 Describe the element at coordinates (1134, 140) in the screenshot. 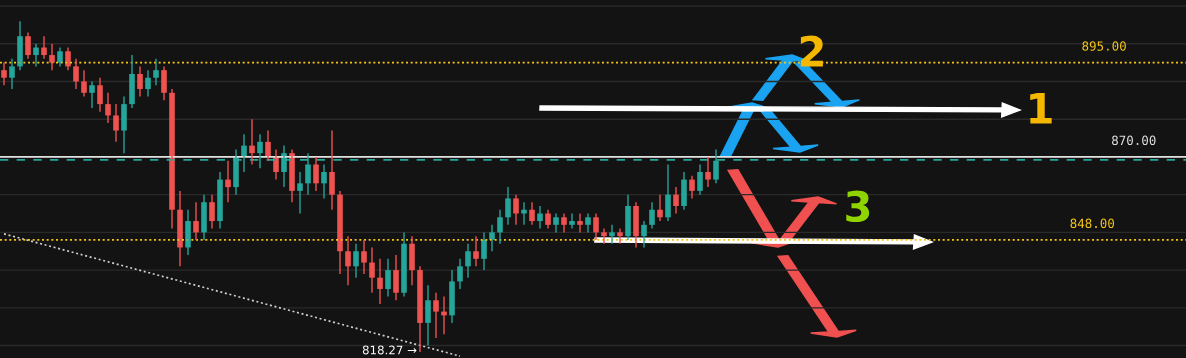

I see `ref-line-label: 870.00` at that location.